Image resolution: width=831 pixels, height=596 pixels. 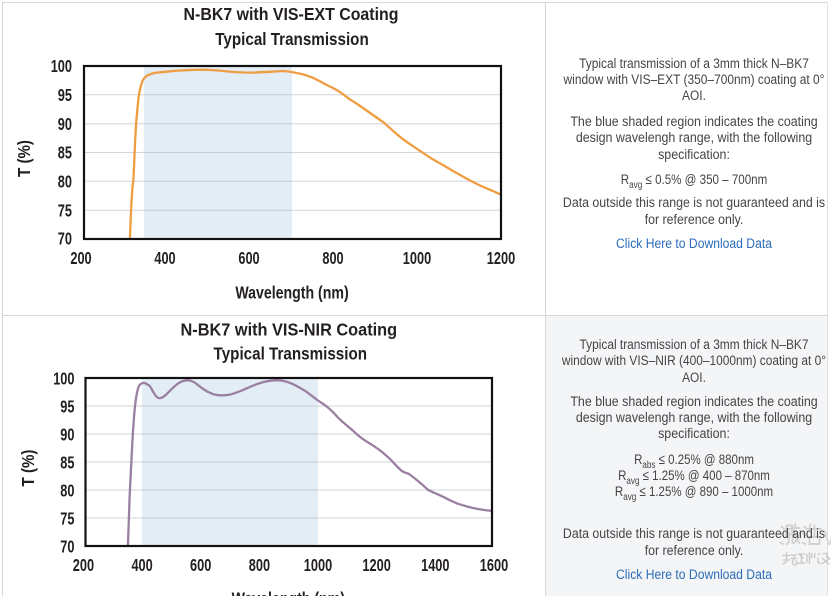 What do you see at coordinates (291, 14) in the screenshot?
I see `svg-text: N-BK7 with VIS-EXT Coating` at bounding box center [291, 14].